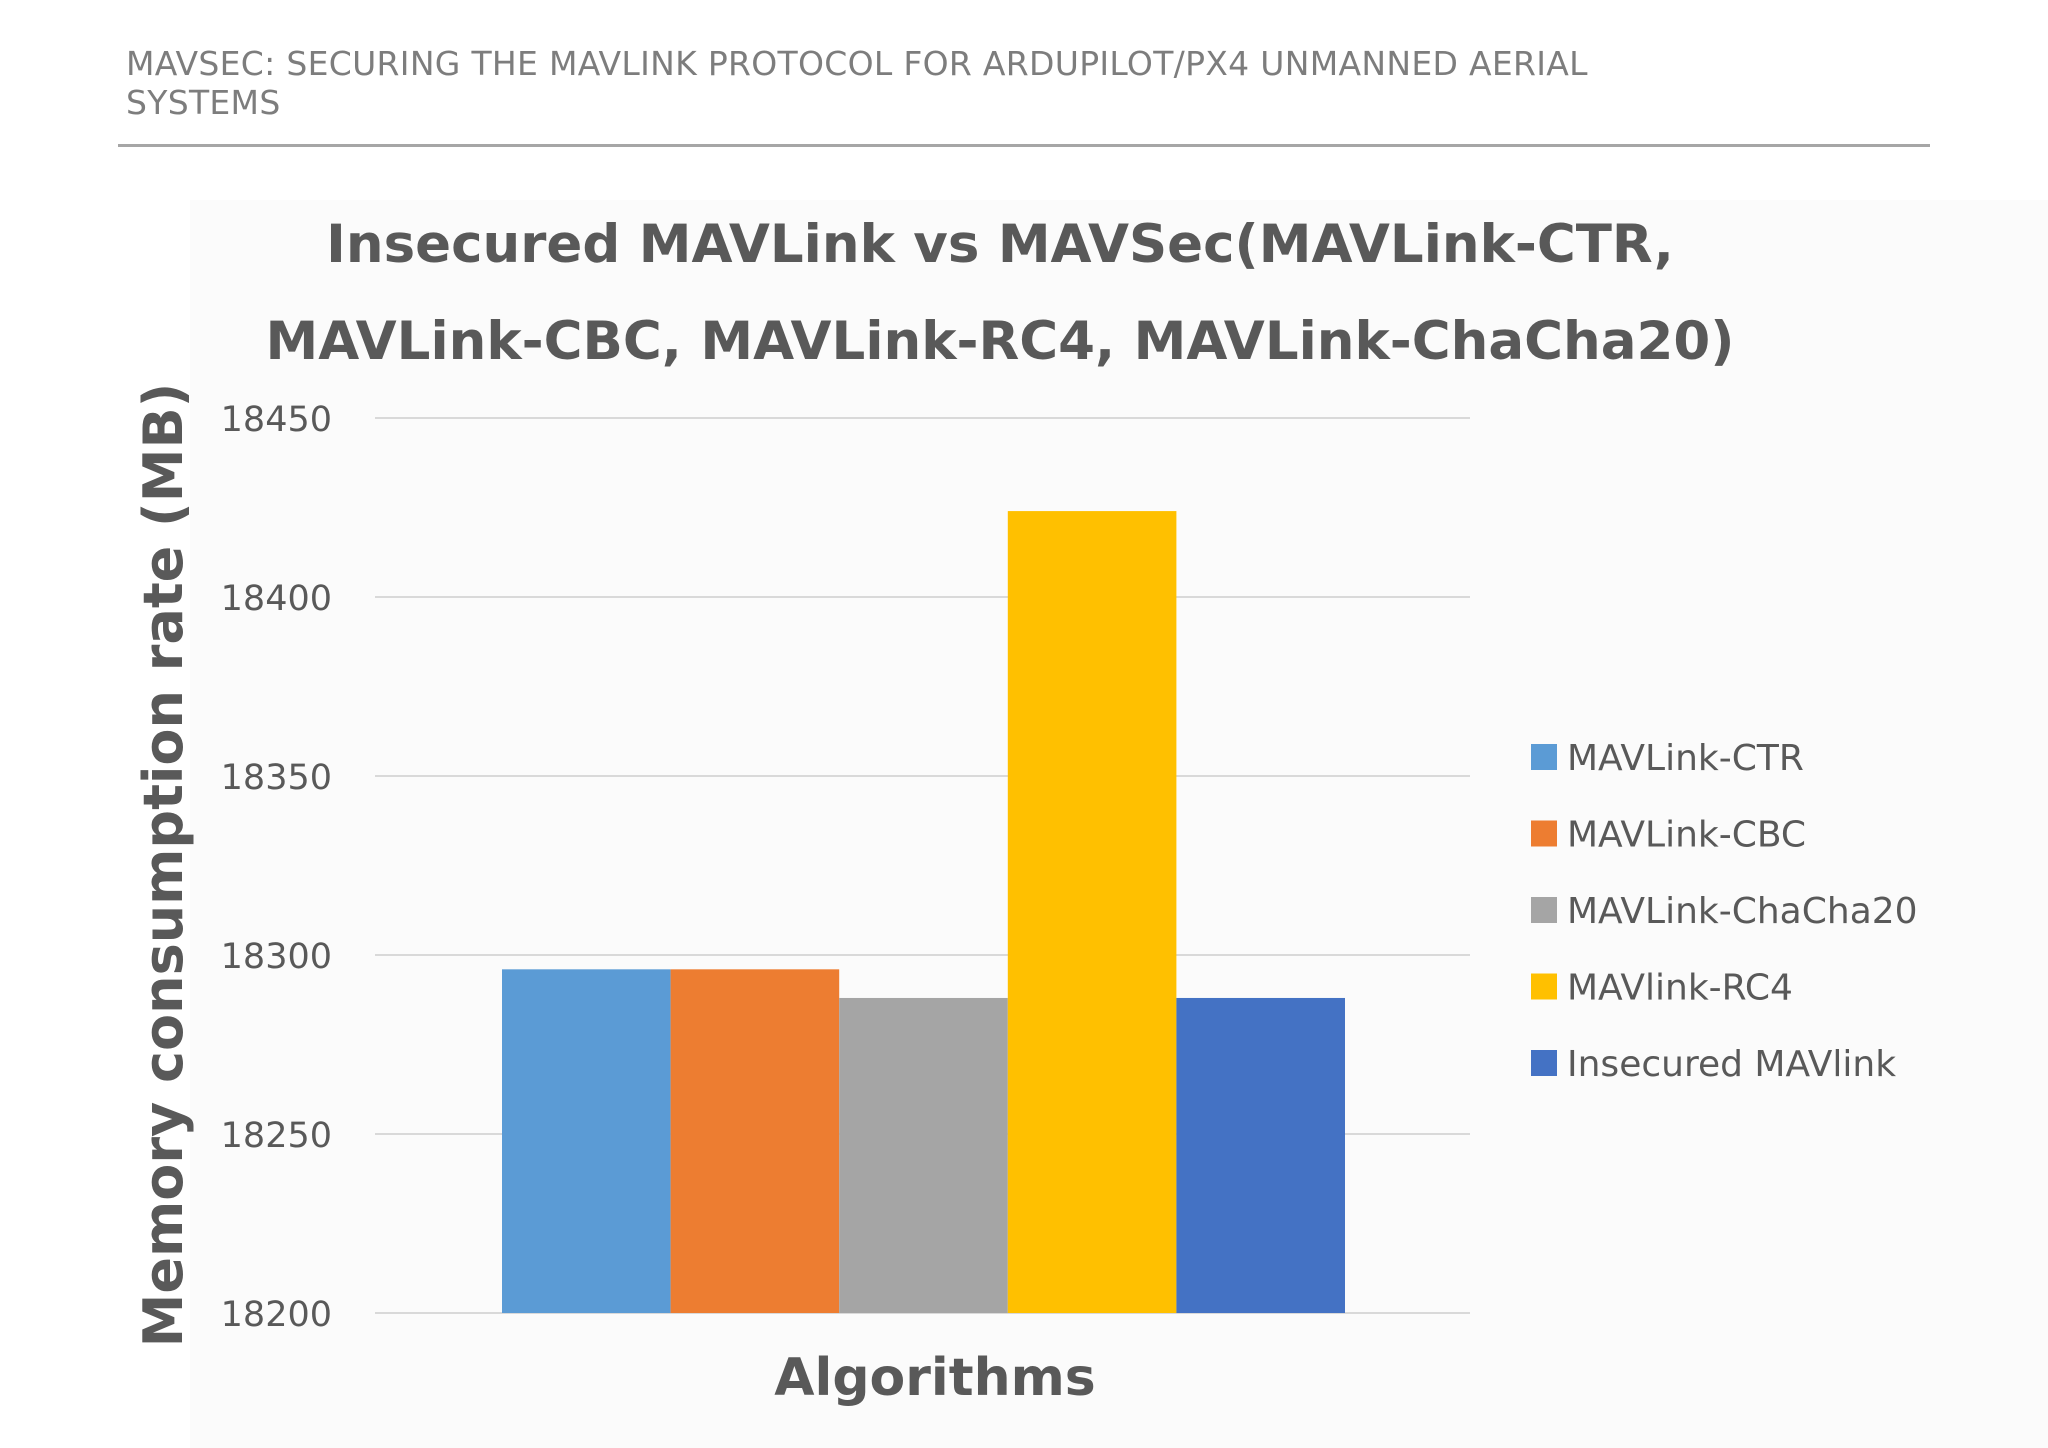 Image resolution: width=2048 pixels, height=1448 pixels. What do you see at coordinates (276, 1315) in the screenshot?
I see `y-tick-label: 18200` at bounding box center [276, 1315].